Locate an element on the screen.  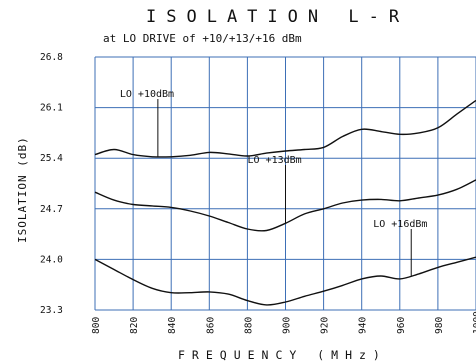
x-tick-label: 880 is located at coordinates (248, 325).